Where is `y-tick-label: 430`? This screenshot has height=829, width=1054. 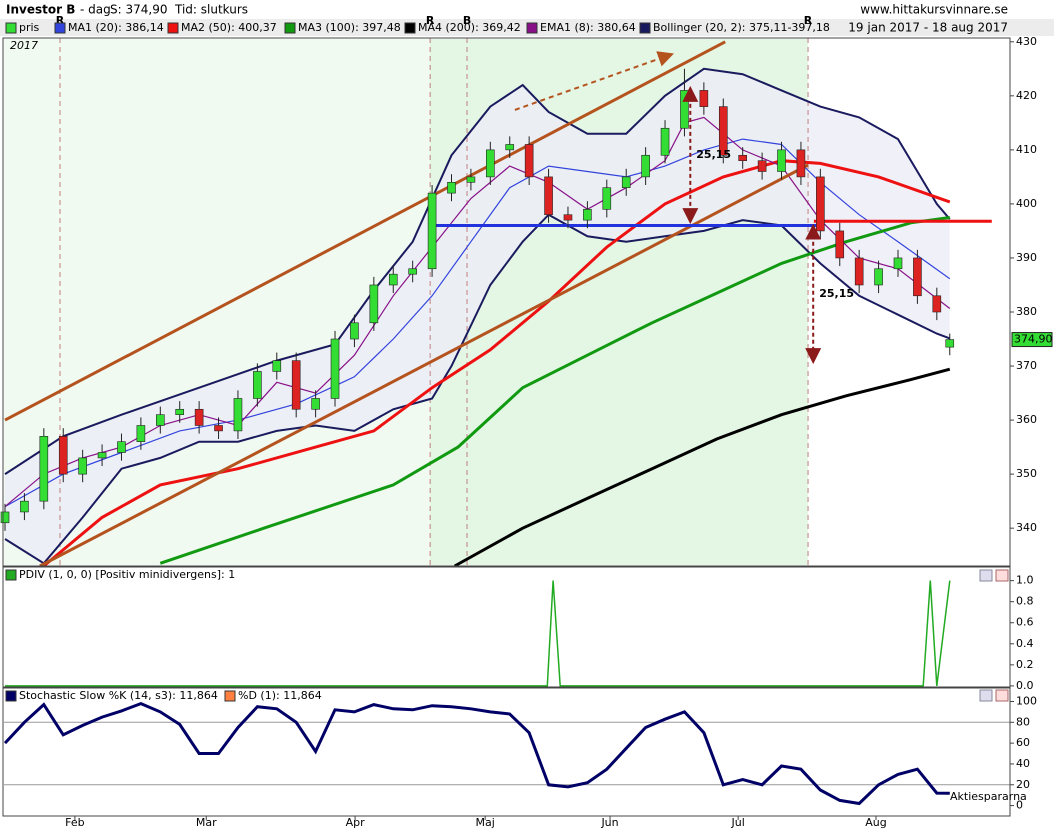 y-tick-label: 430 is located at coordinates (1026, 41).